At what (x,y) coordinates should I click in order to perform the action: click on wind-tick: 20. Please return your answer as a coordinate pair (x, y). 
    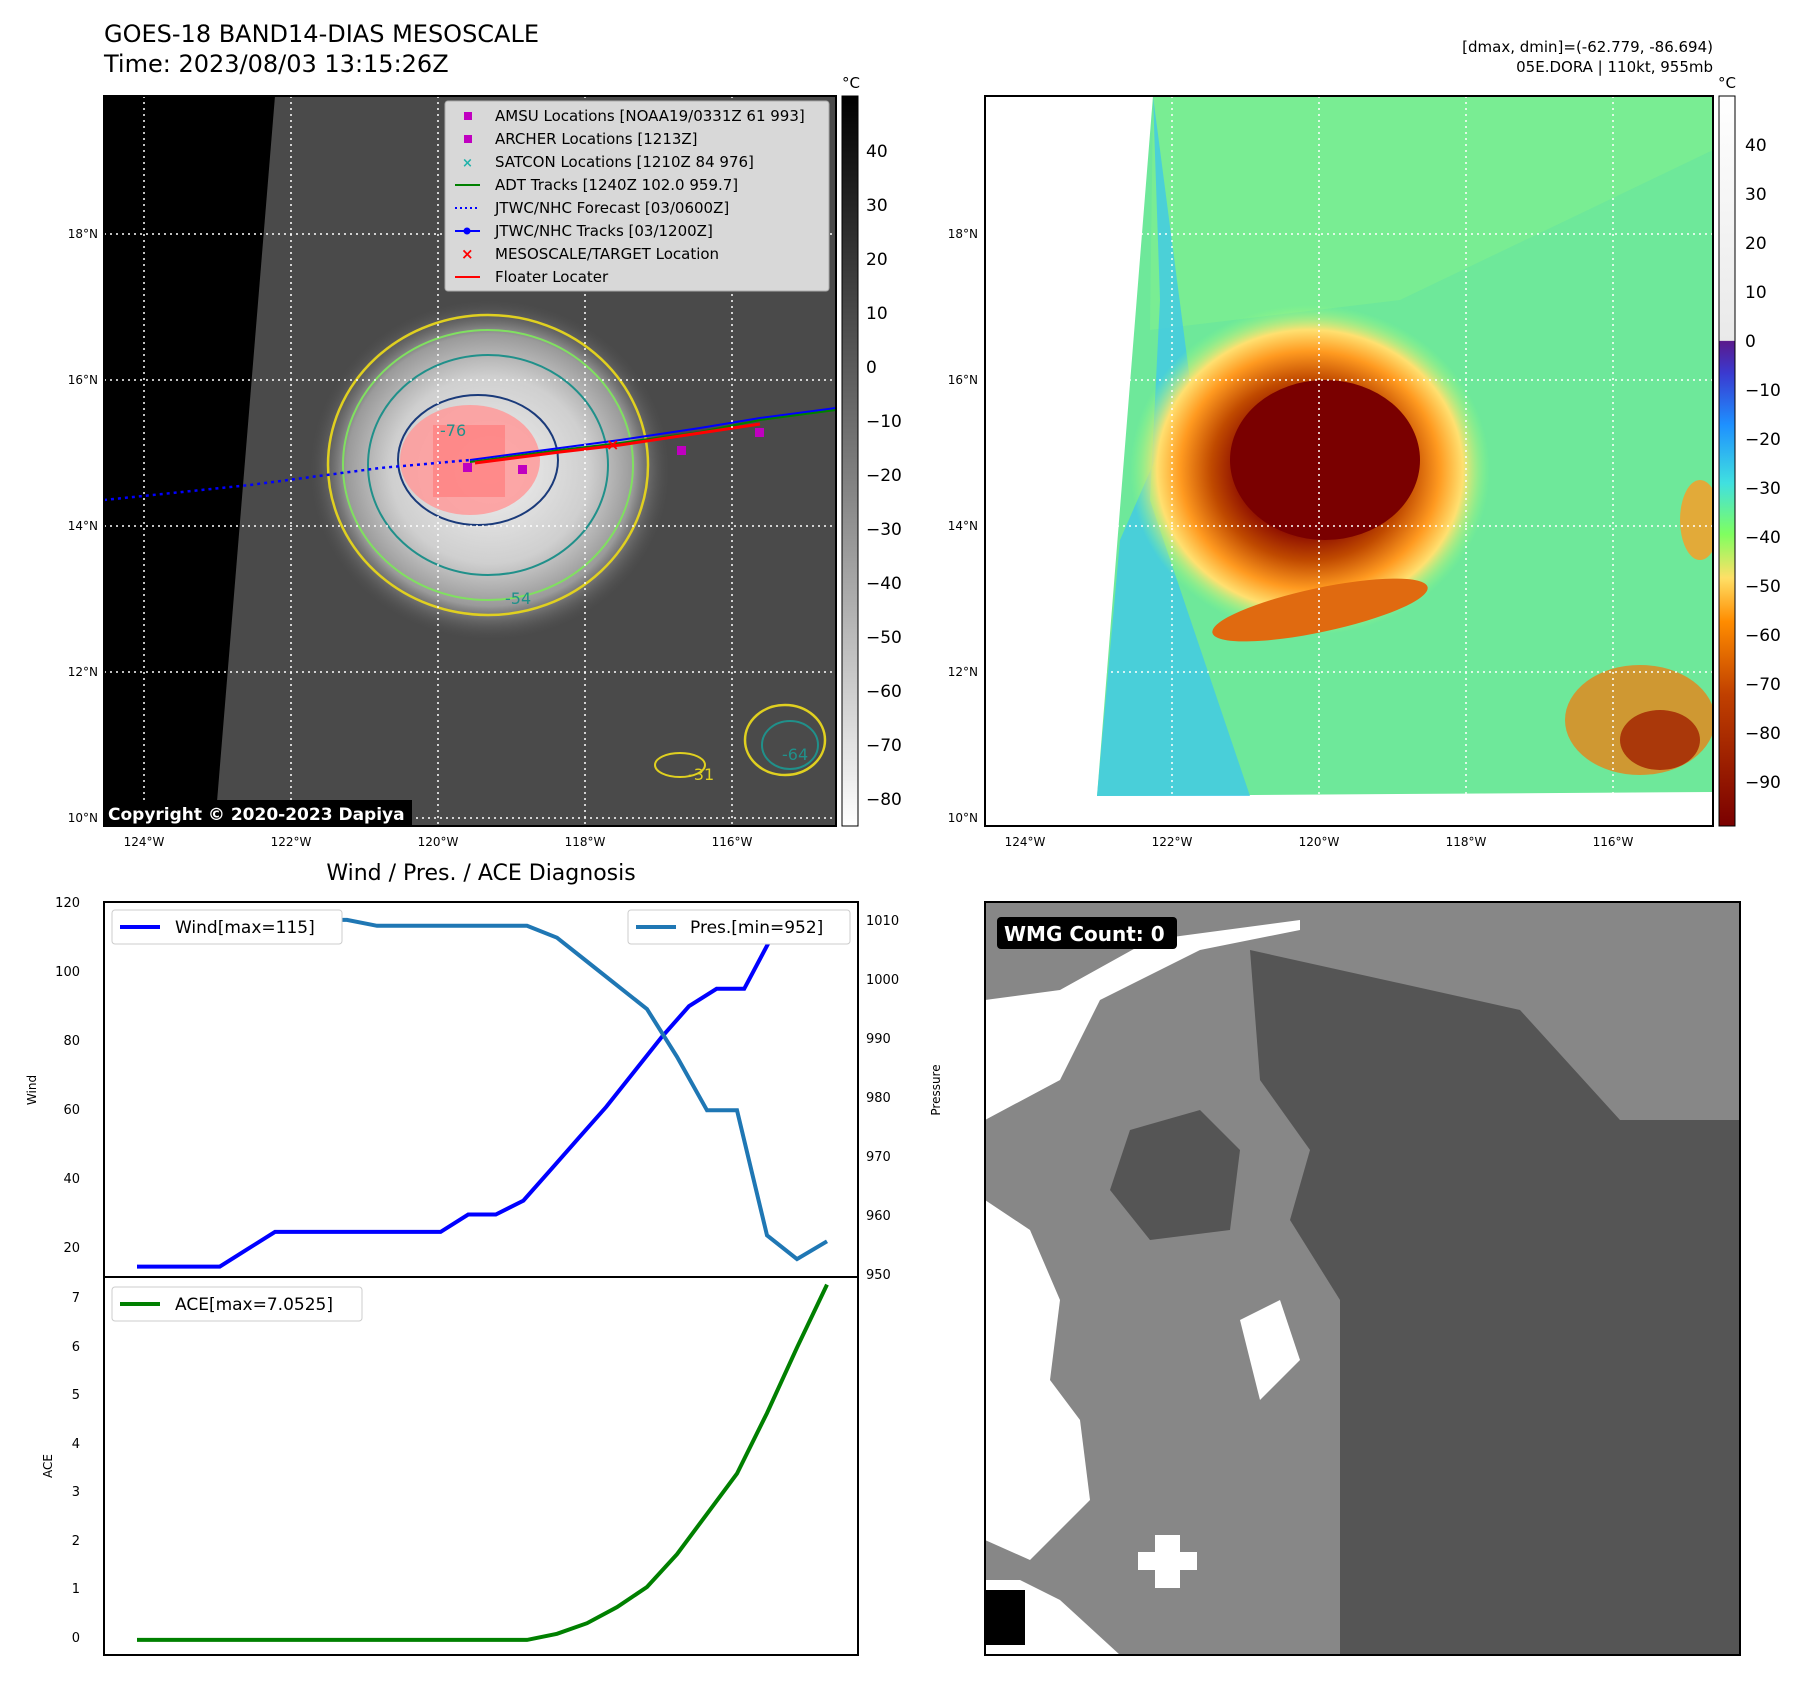
    Looking at the image, I should click on (71, 1248).